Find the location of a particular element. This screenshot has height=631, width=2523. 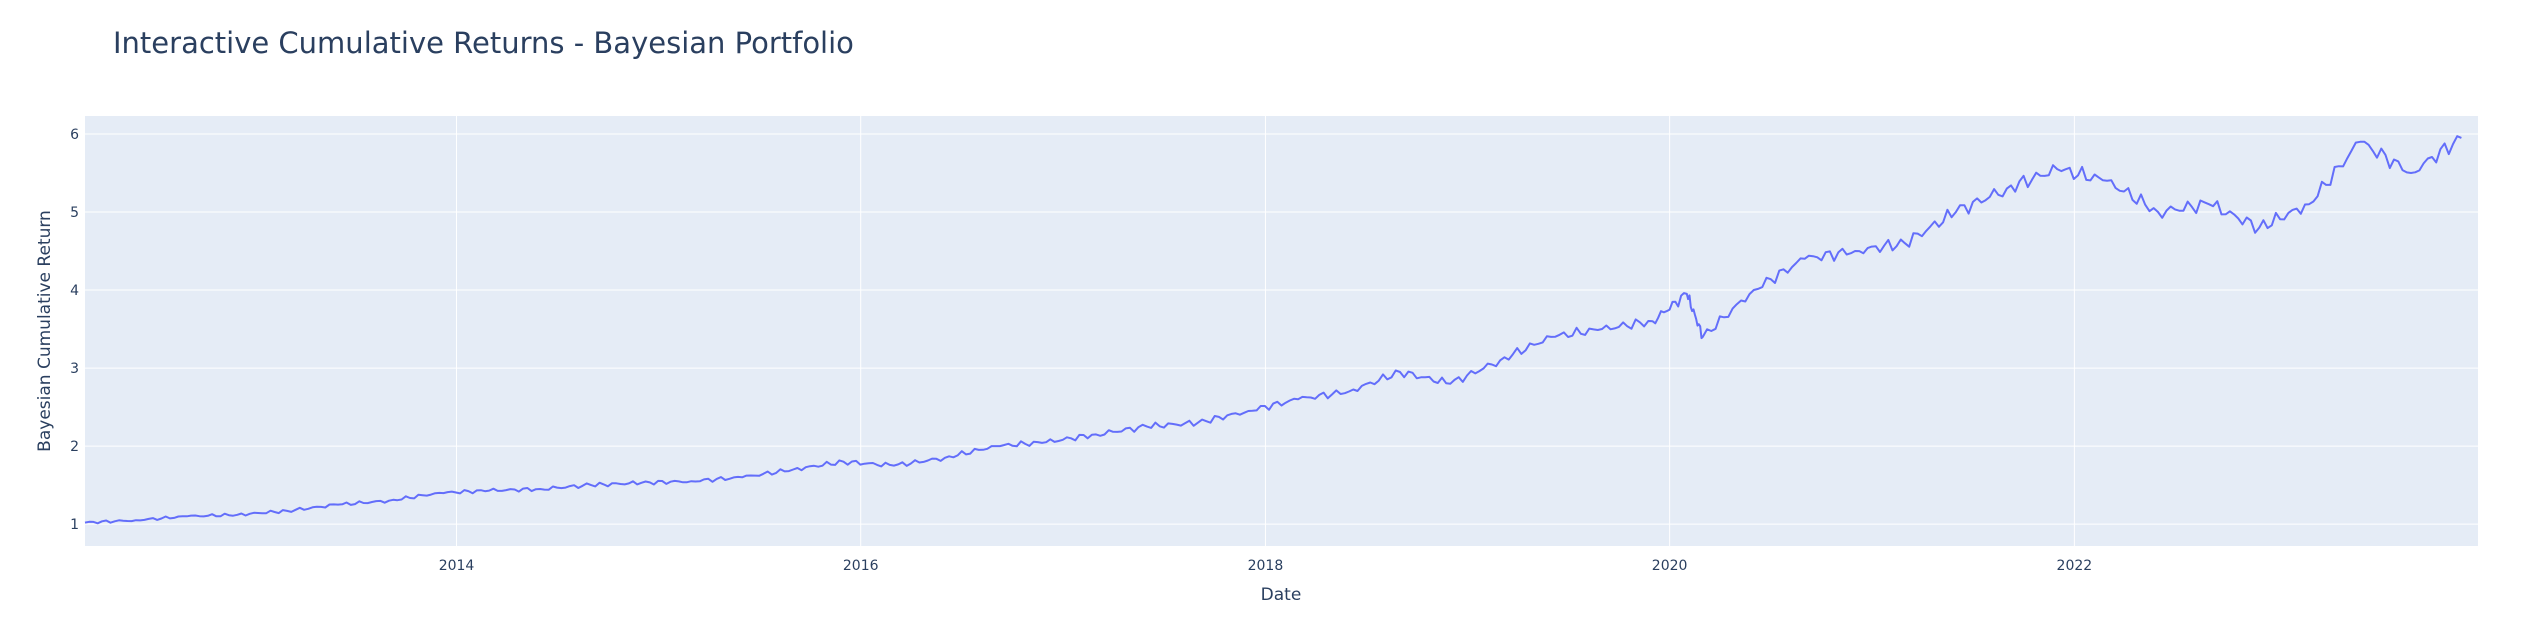

y-tick-label: 5 is located at coordinates (74, 213).